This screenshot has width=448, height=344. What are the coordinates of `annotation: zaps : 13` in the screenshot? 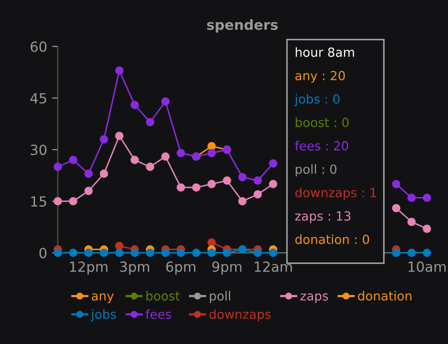 It's located at (322, 217).